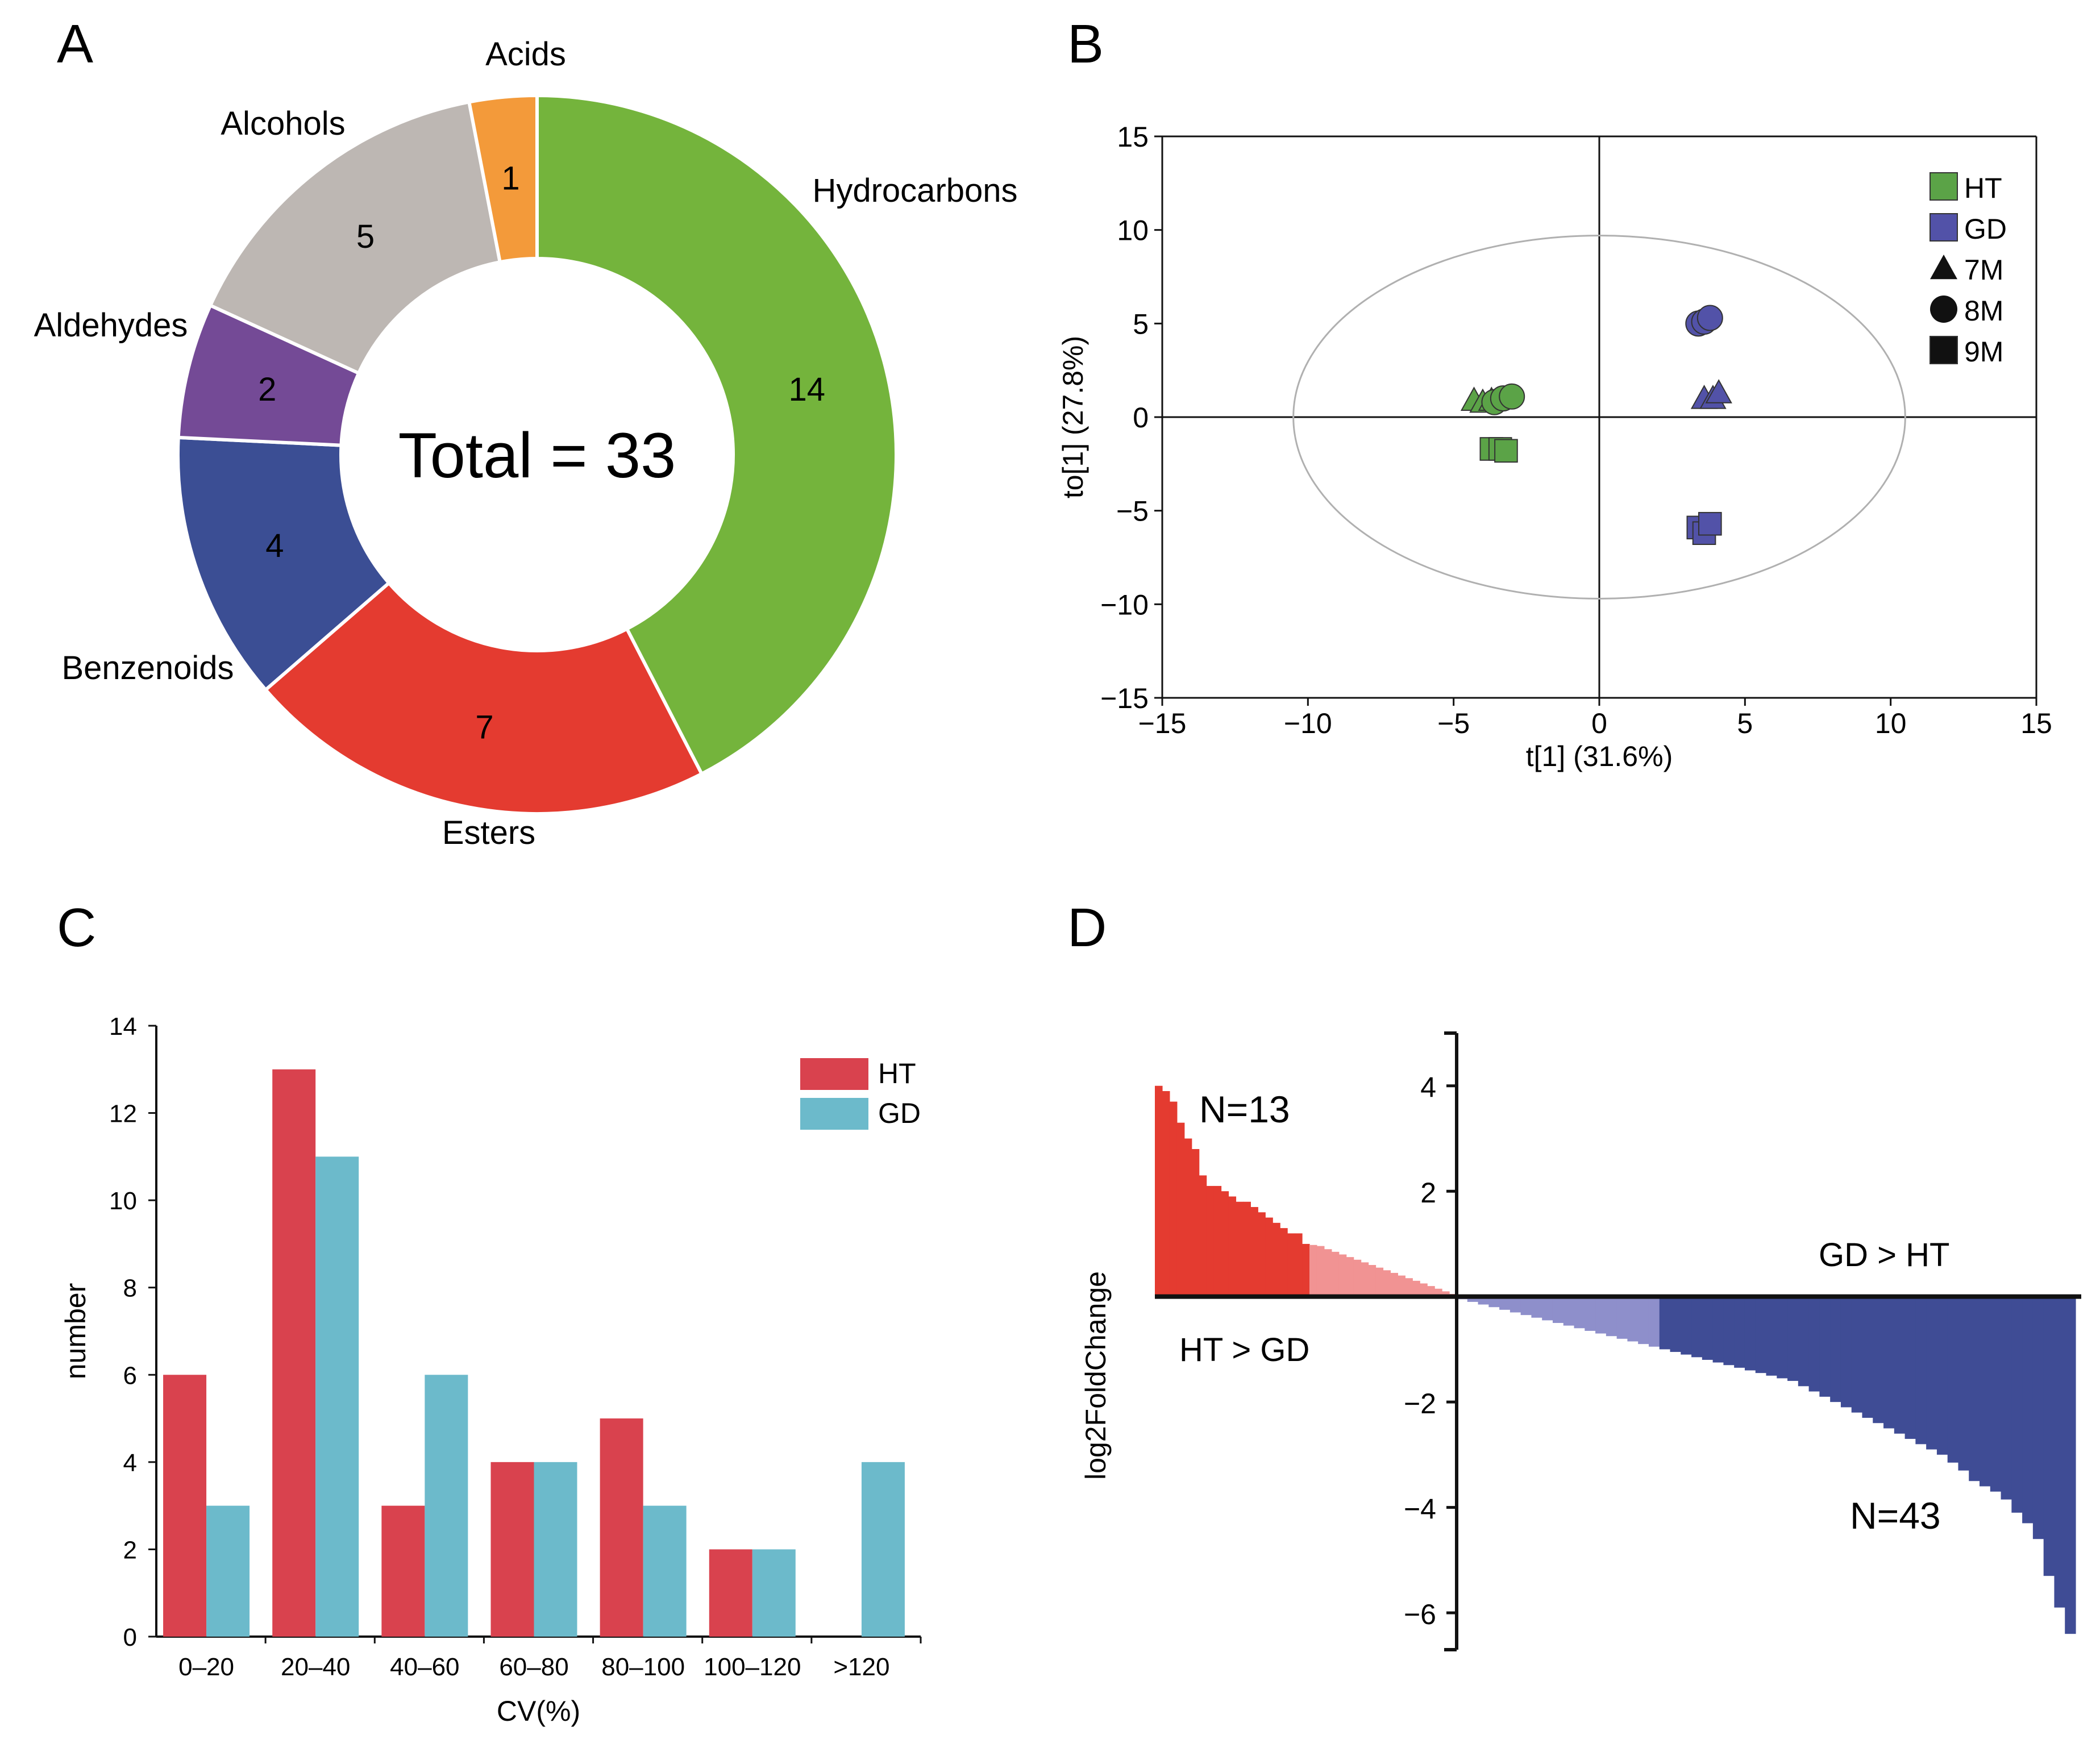 This screenshot has height=1748, width=2100. I want to click on donut-slice-acids, so click(503, 178).